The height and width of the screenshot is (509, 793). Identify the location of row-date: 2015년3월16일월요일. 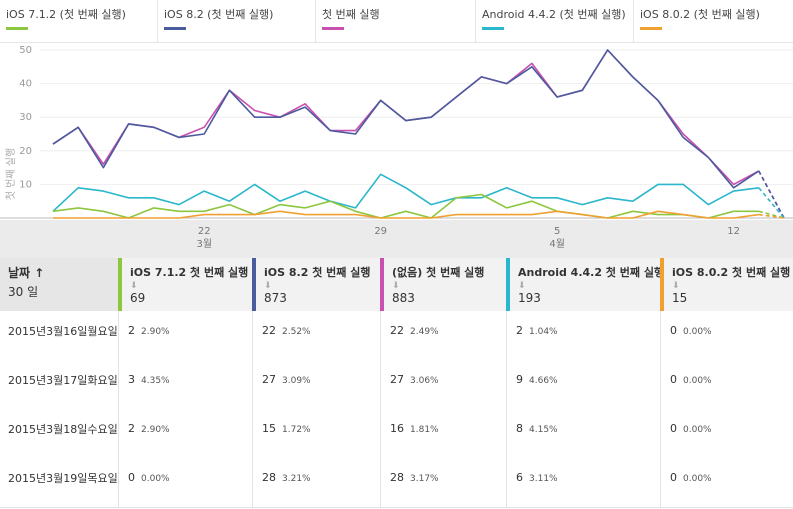
(63, 331).